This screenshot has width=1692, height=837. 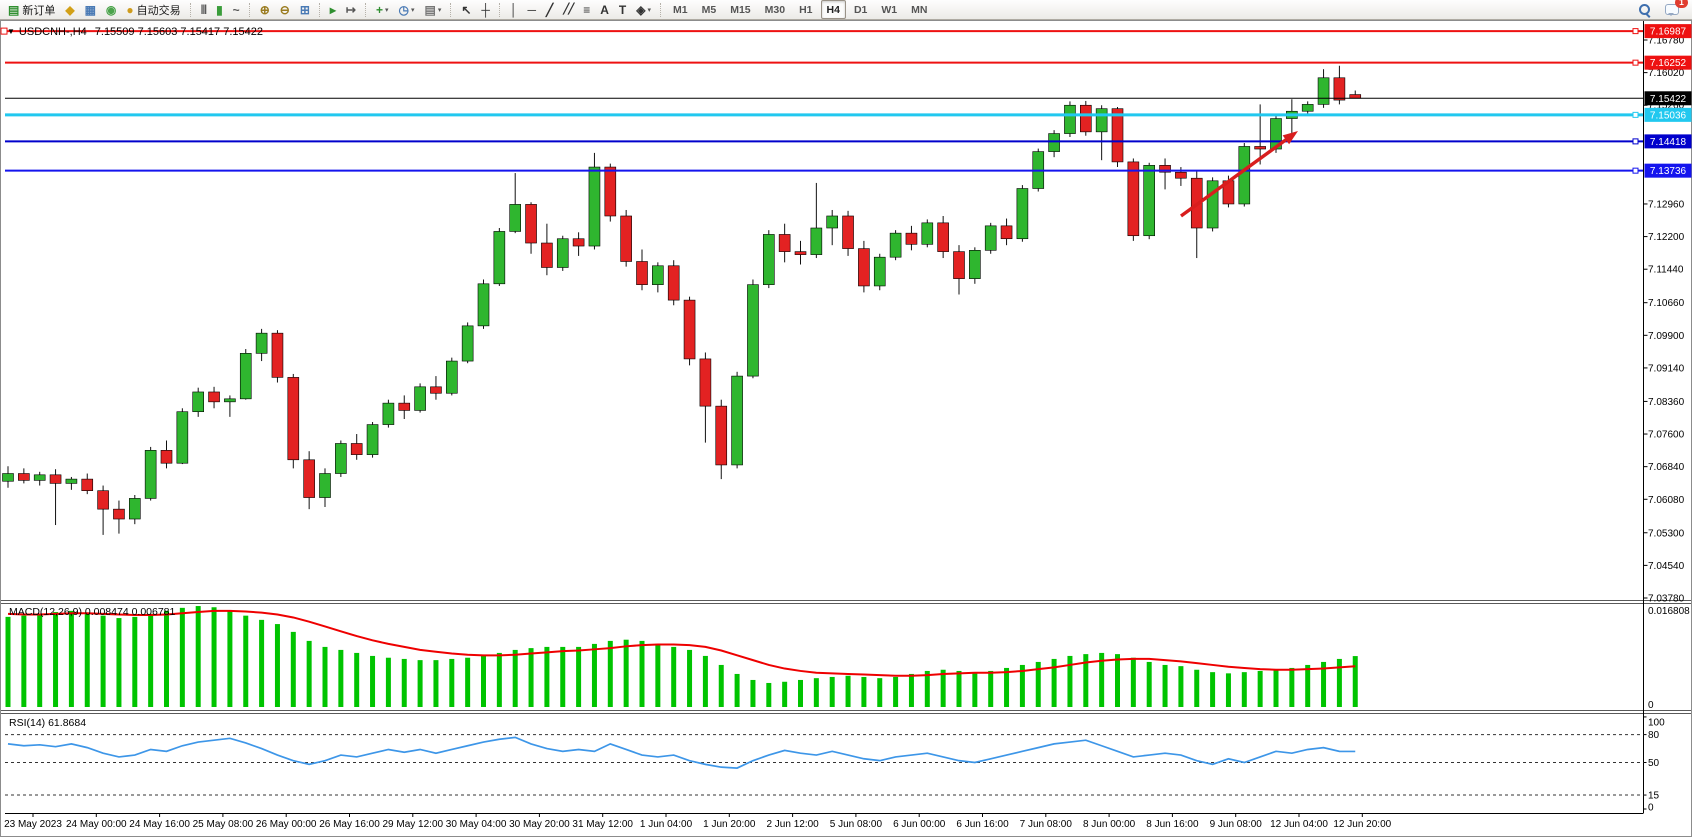 I want to click on timeframe-m15-button: M15, so click(x=740, y=9).